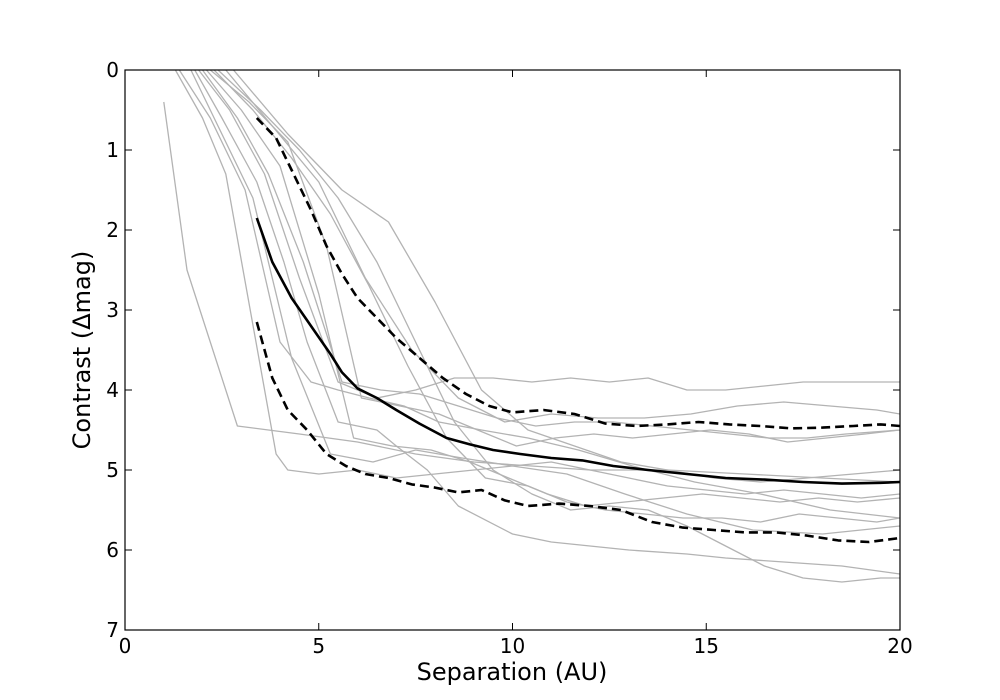 This screenshot has height=700, width=1000. I want to click on x-tick-label: 15, so click(706, 646).